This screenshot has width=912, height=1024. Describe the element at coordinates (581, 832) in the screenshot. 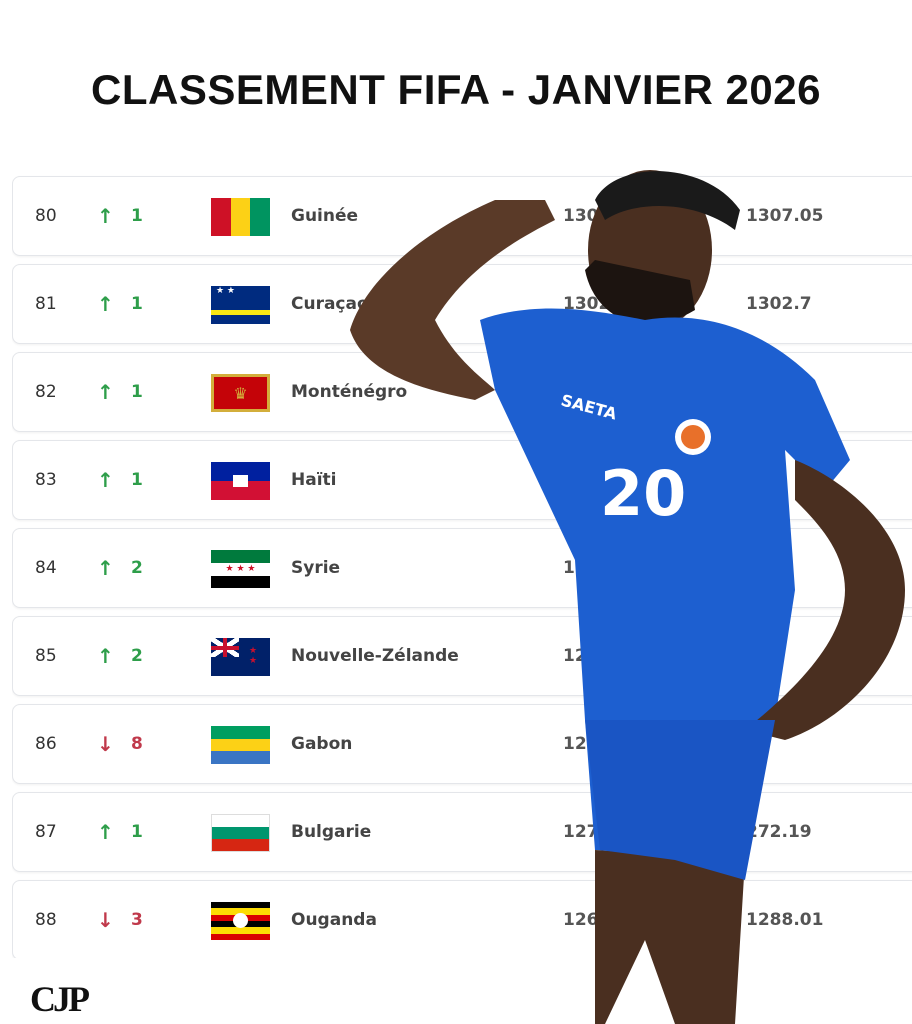

I see `points: 127` at that location.